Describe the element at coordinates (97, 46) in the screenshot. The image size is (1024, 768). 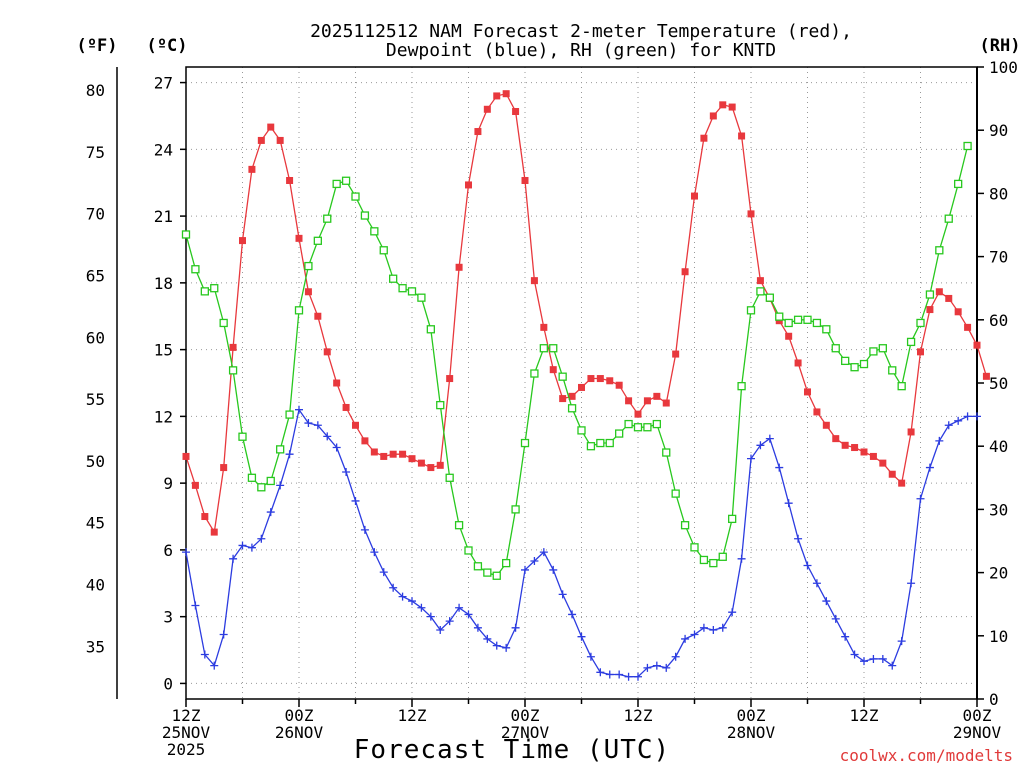
I see `fahrenheit-unit-label: (ºF)` at that location.